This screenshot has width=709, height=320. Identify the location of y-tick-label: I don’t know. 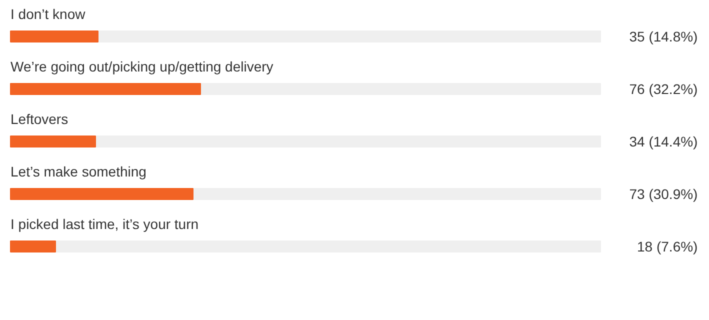
(48, 14).